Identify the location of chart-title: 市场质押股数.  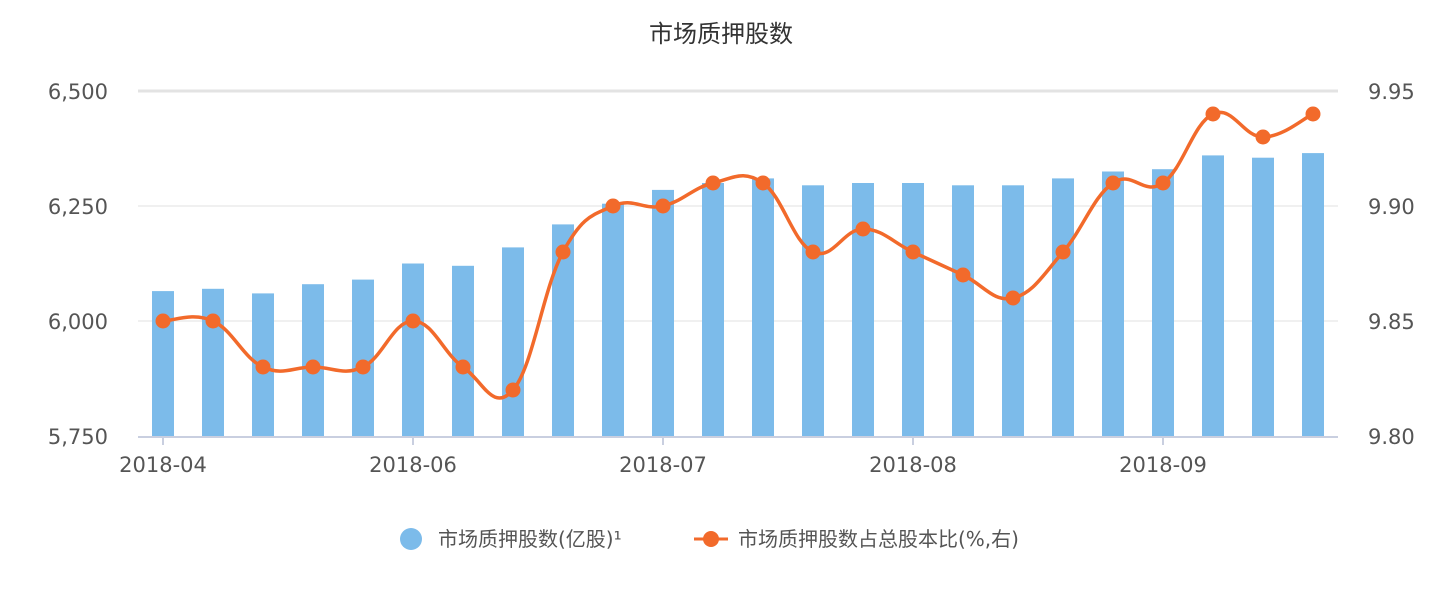
(721, 34).